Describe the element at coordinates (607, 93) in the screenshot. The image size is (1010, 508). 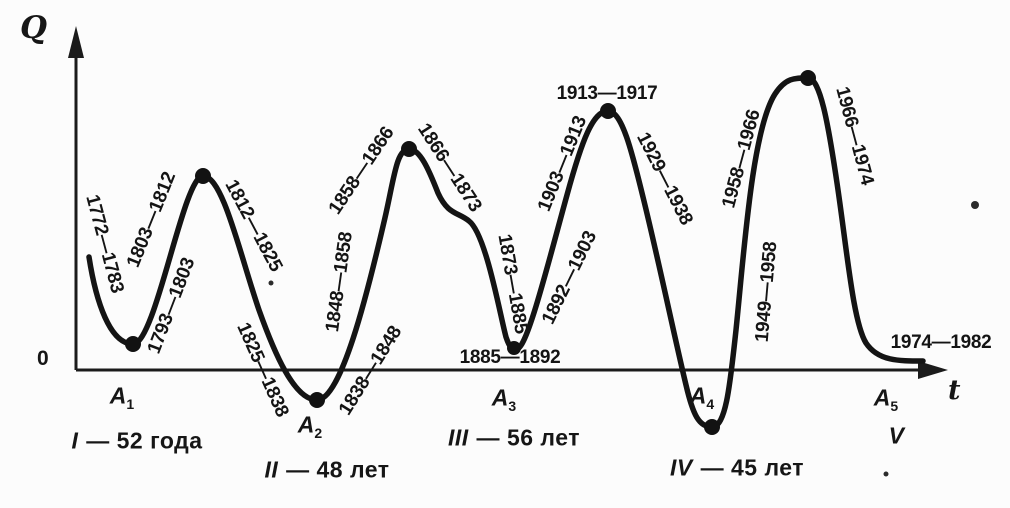
I see `curve-segment-label: 1913—1917` at that location.